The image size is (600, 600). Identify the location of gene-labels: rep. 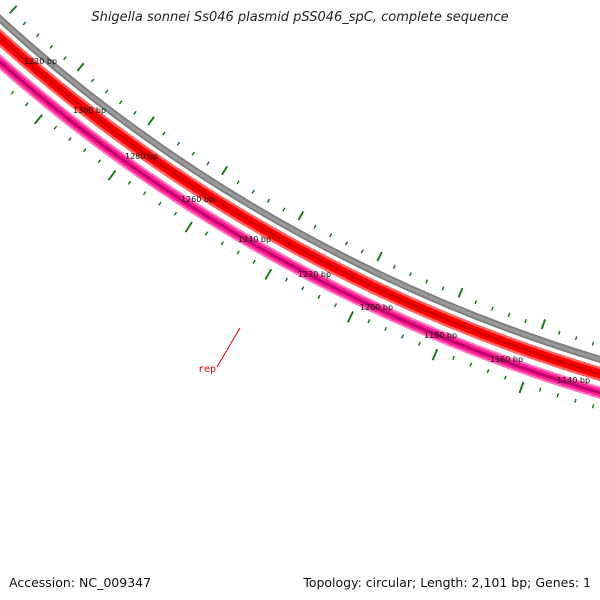
(219, 351).